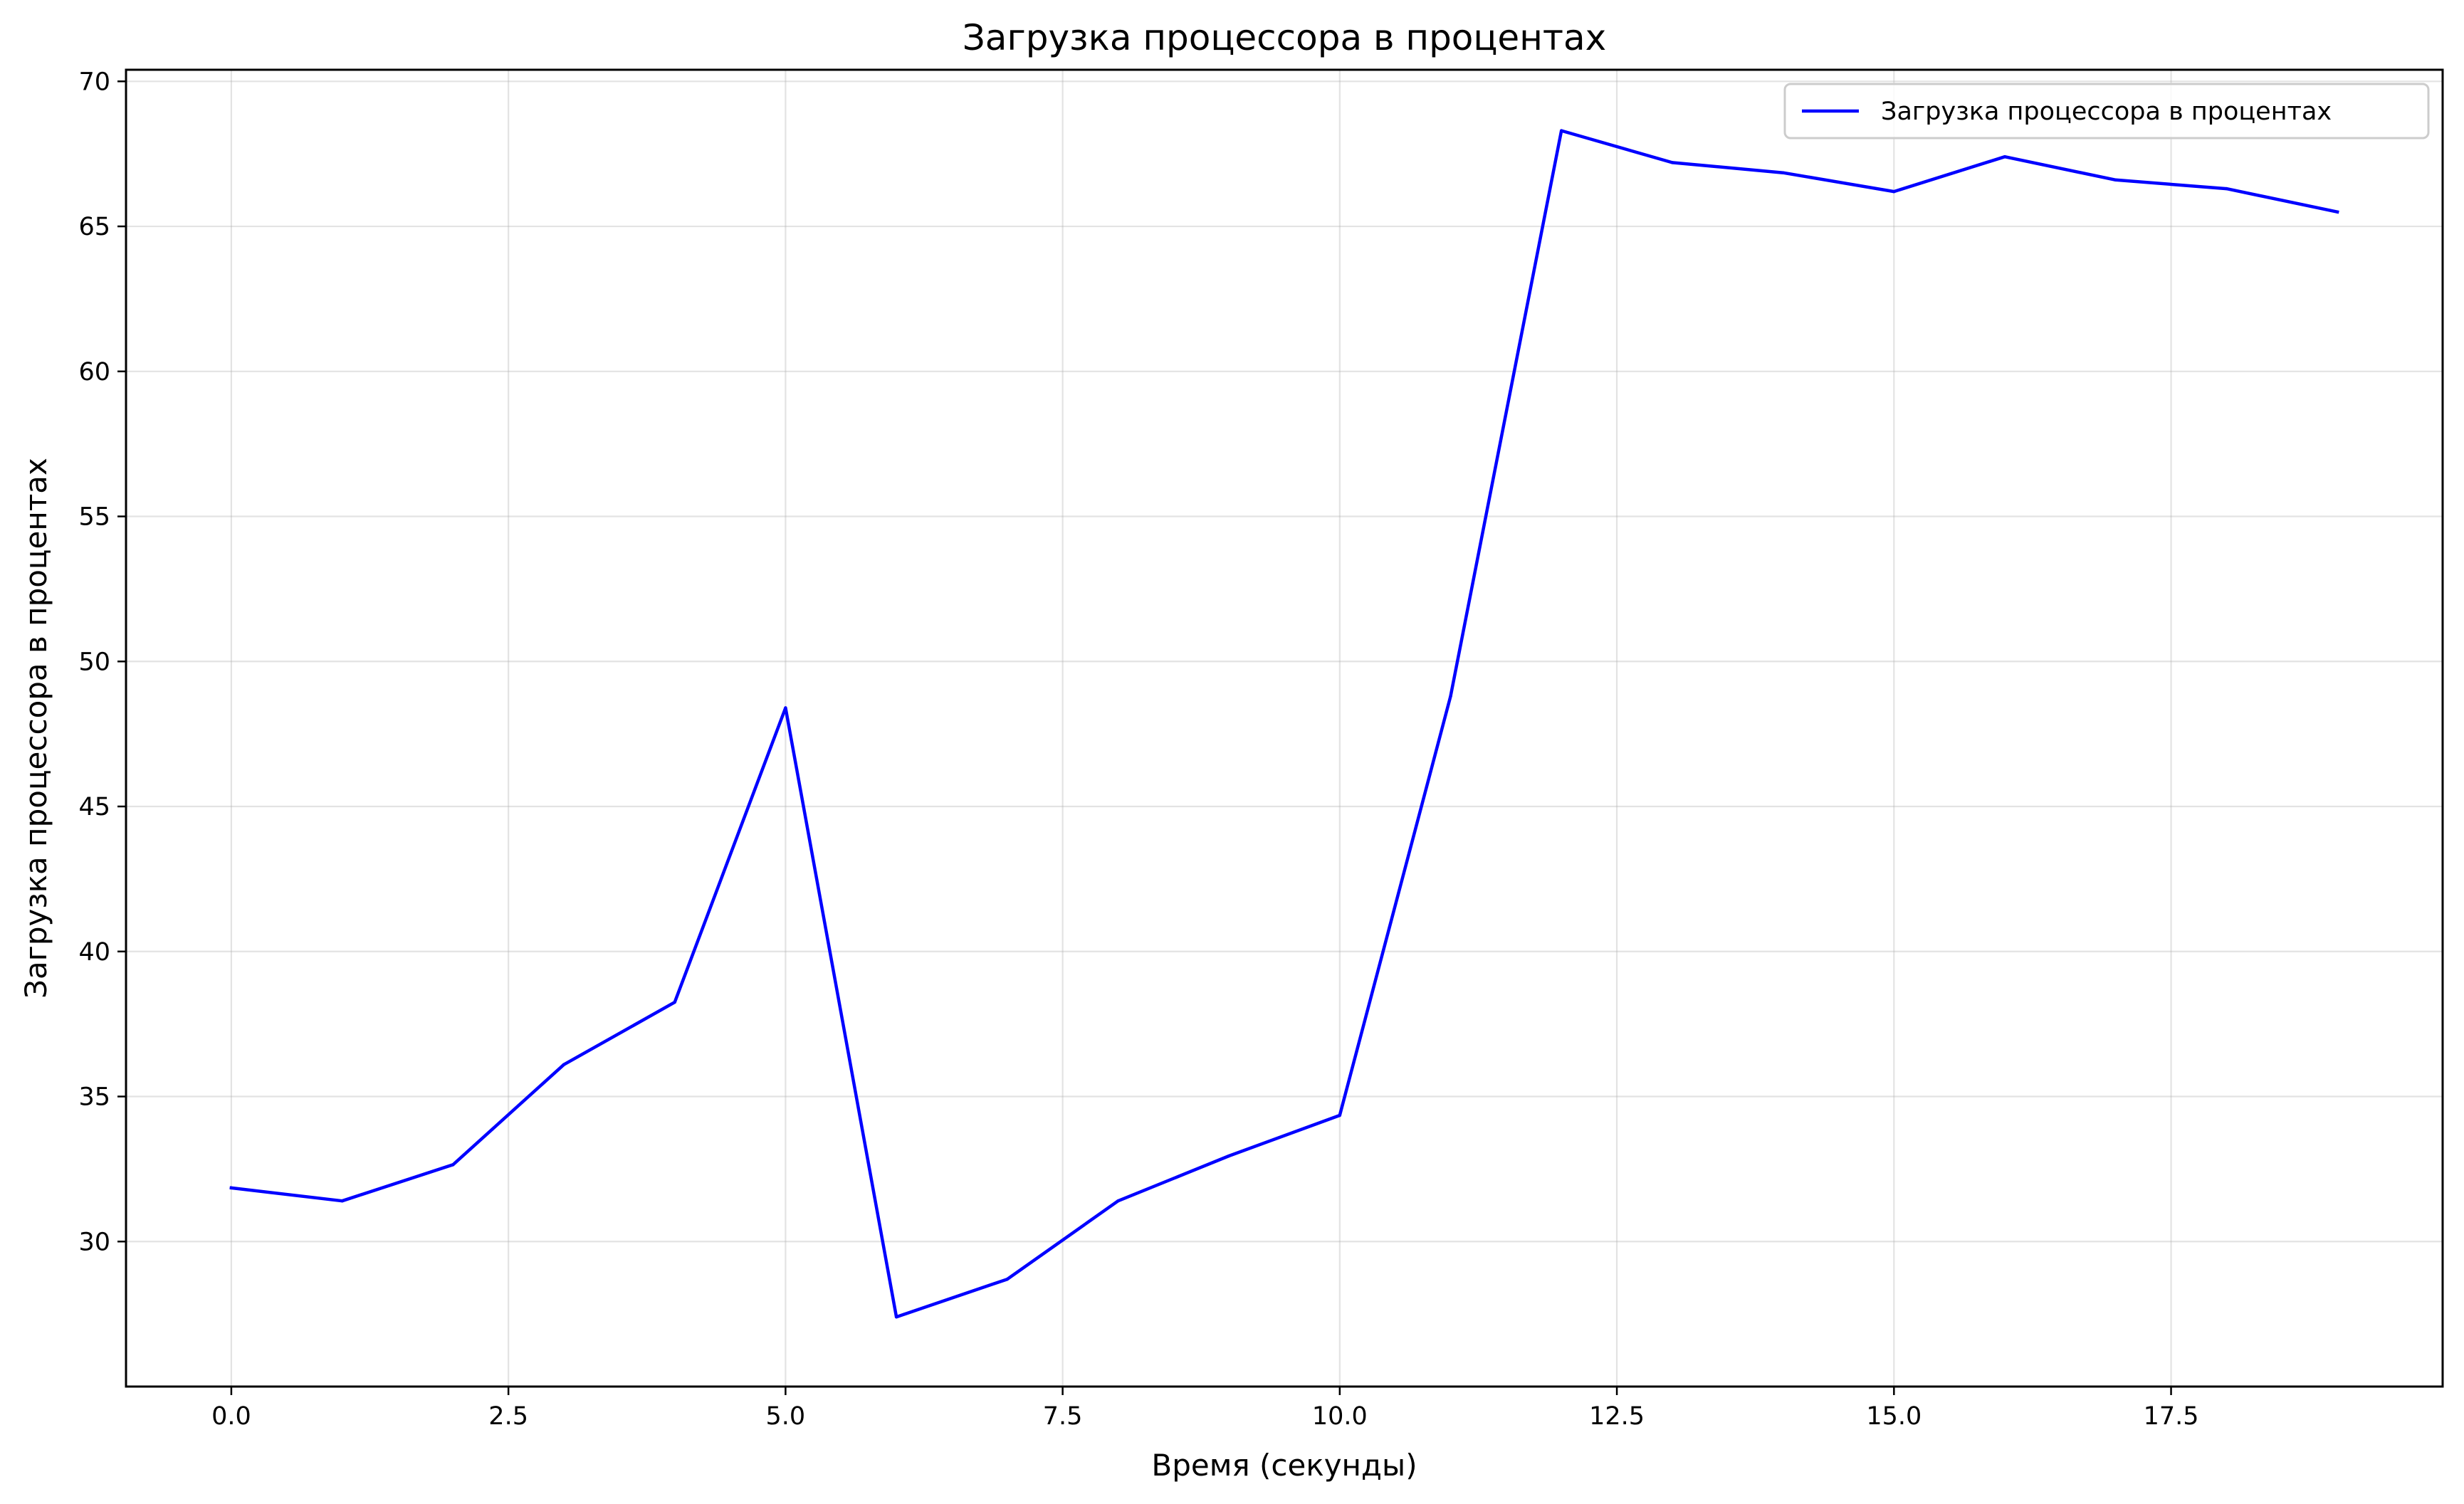 This screenshot has width=2464, height=1504. I want to click on y-tick-label: 45, so click(94, 807).